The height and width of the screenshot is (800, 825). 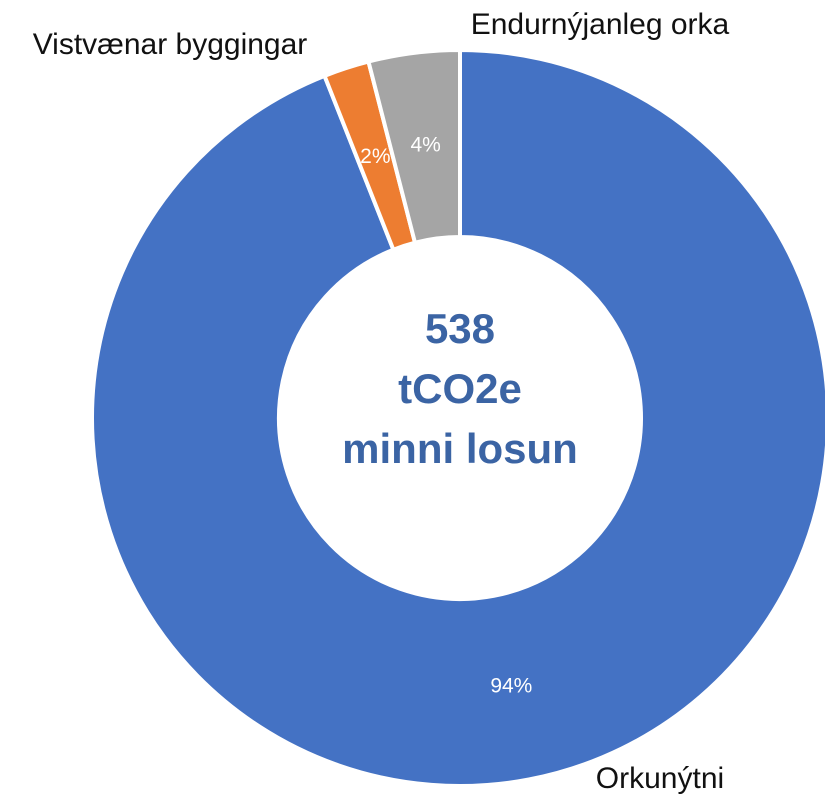 What do you see at coordinates (460, 328) in the screenshot?
I see `center-text: 538` at bounding box center [460, 328].